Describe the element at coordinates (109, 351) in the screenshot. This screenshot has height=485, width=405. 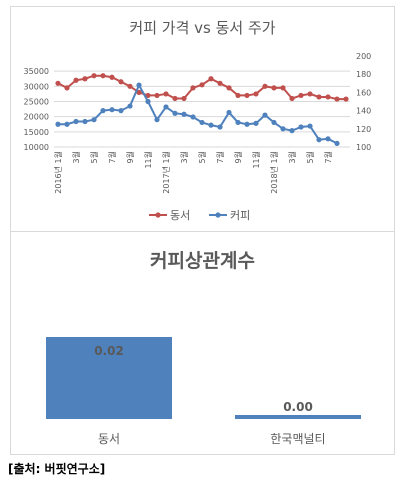
I see `bar-value-label: 0.02` at that location.